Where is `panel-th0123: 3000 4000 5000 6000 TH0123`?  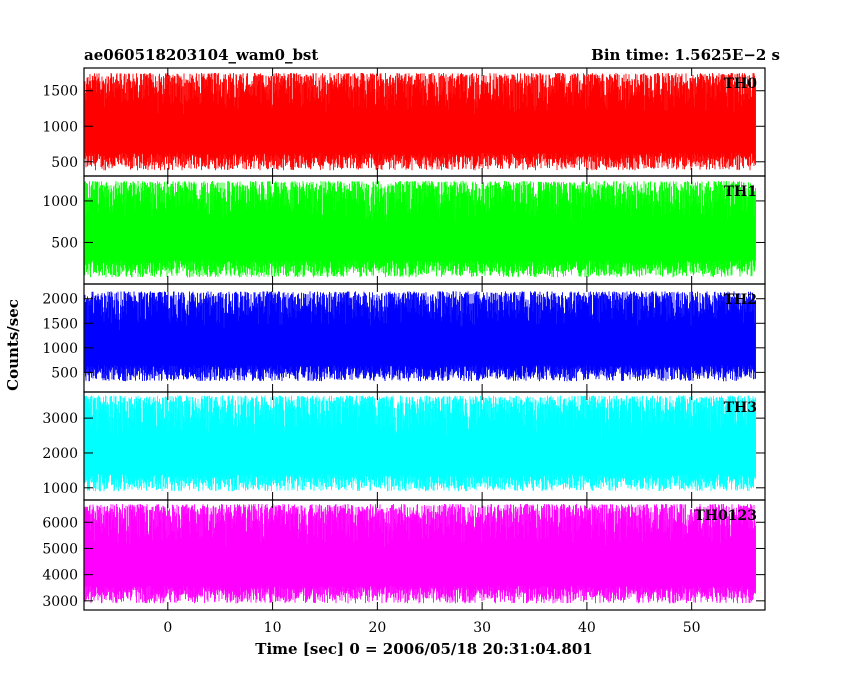 panel-th0123: 3000 4000 5000 6000 TH0123 is located at coordinates (404, 555).